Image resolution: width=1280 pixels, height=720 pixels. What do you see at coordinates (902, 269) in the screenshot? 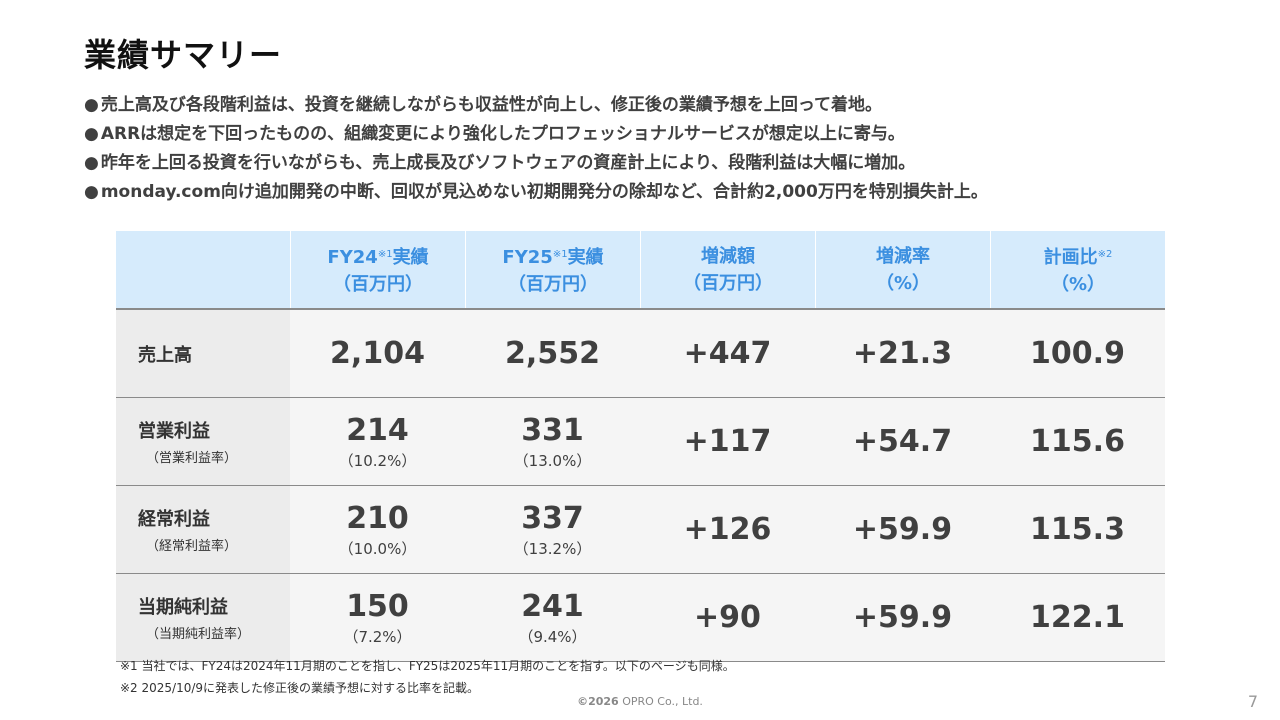
I see `header-rate: 増減率 （%）` at bounding box center [902, 269].